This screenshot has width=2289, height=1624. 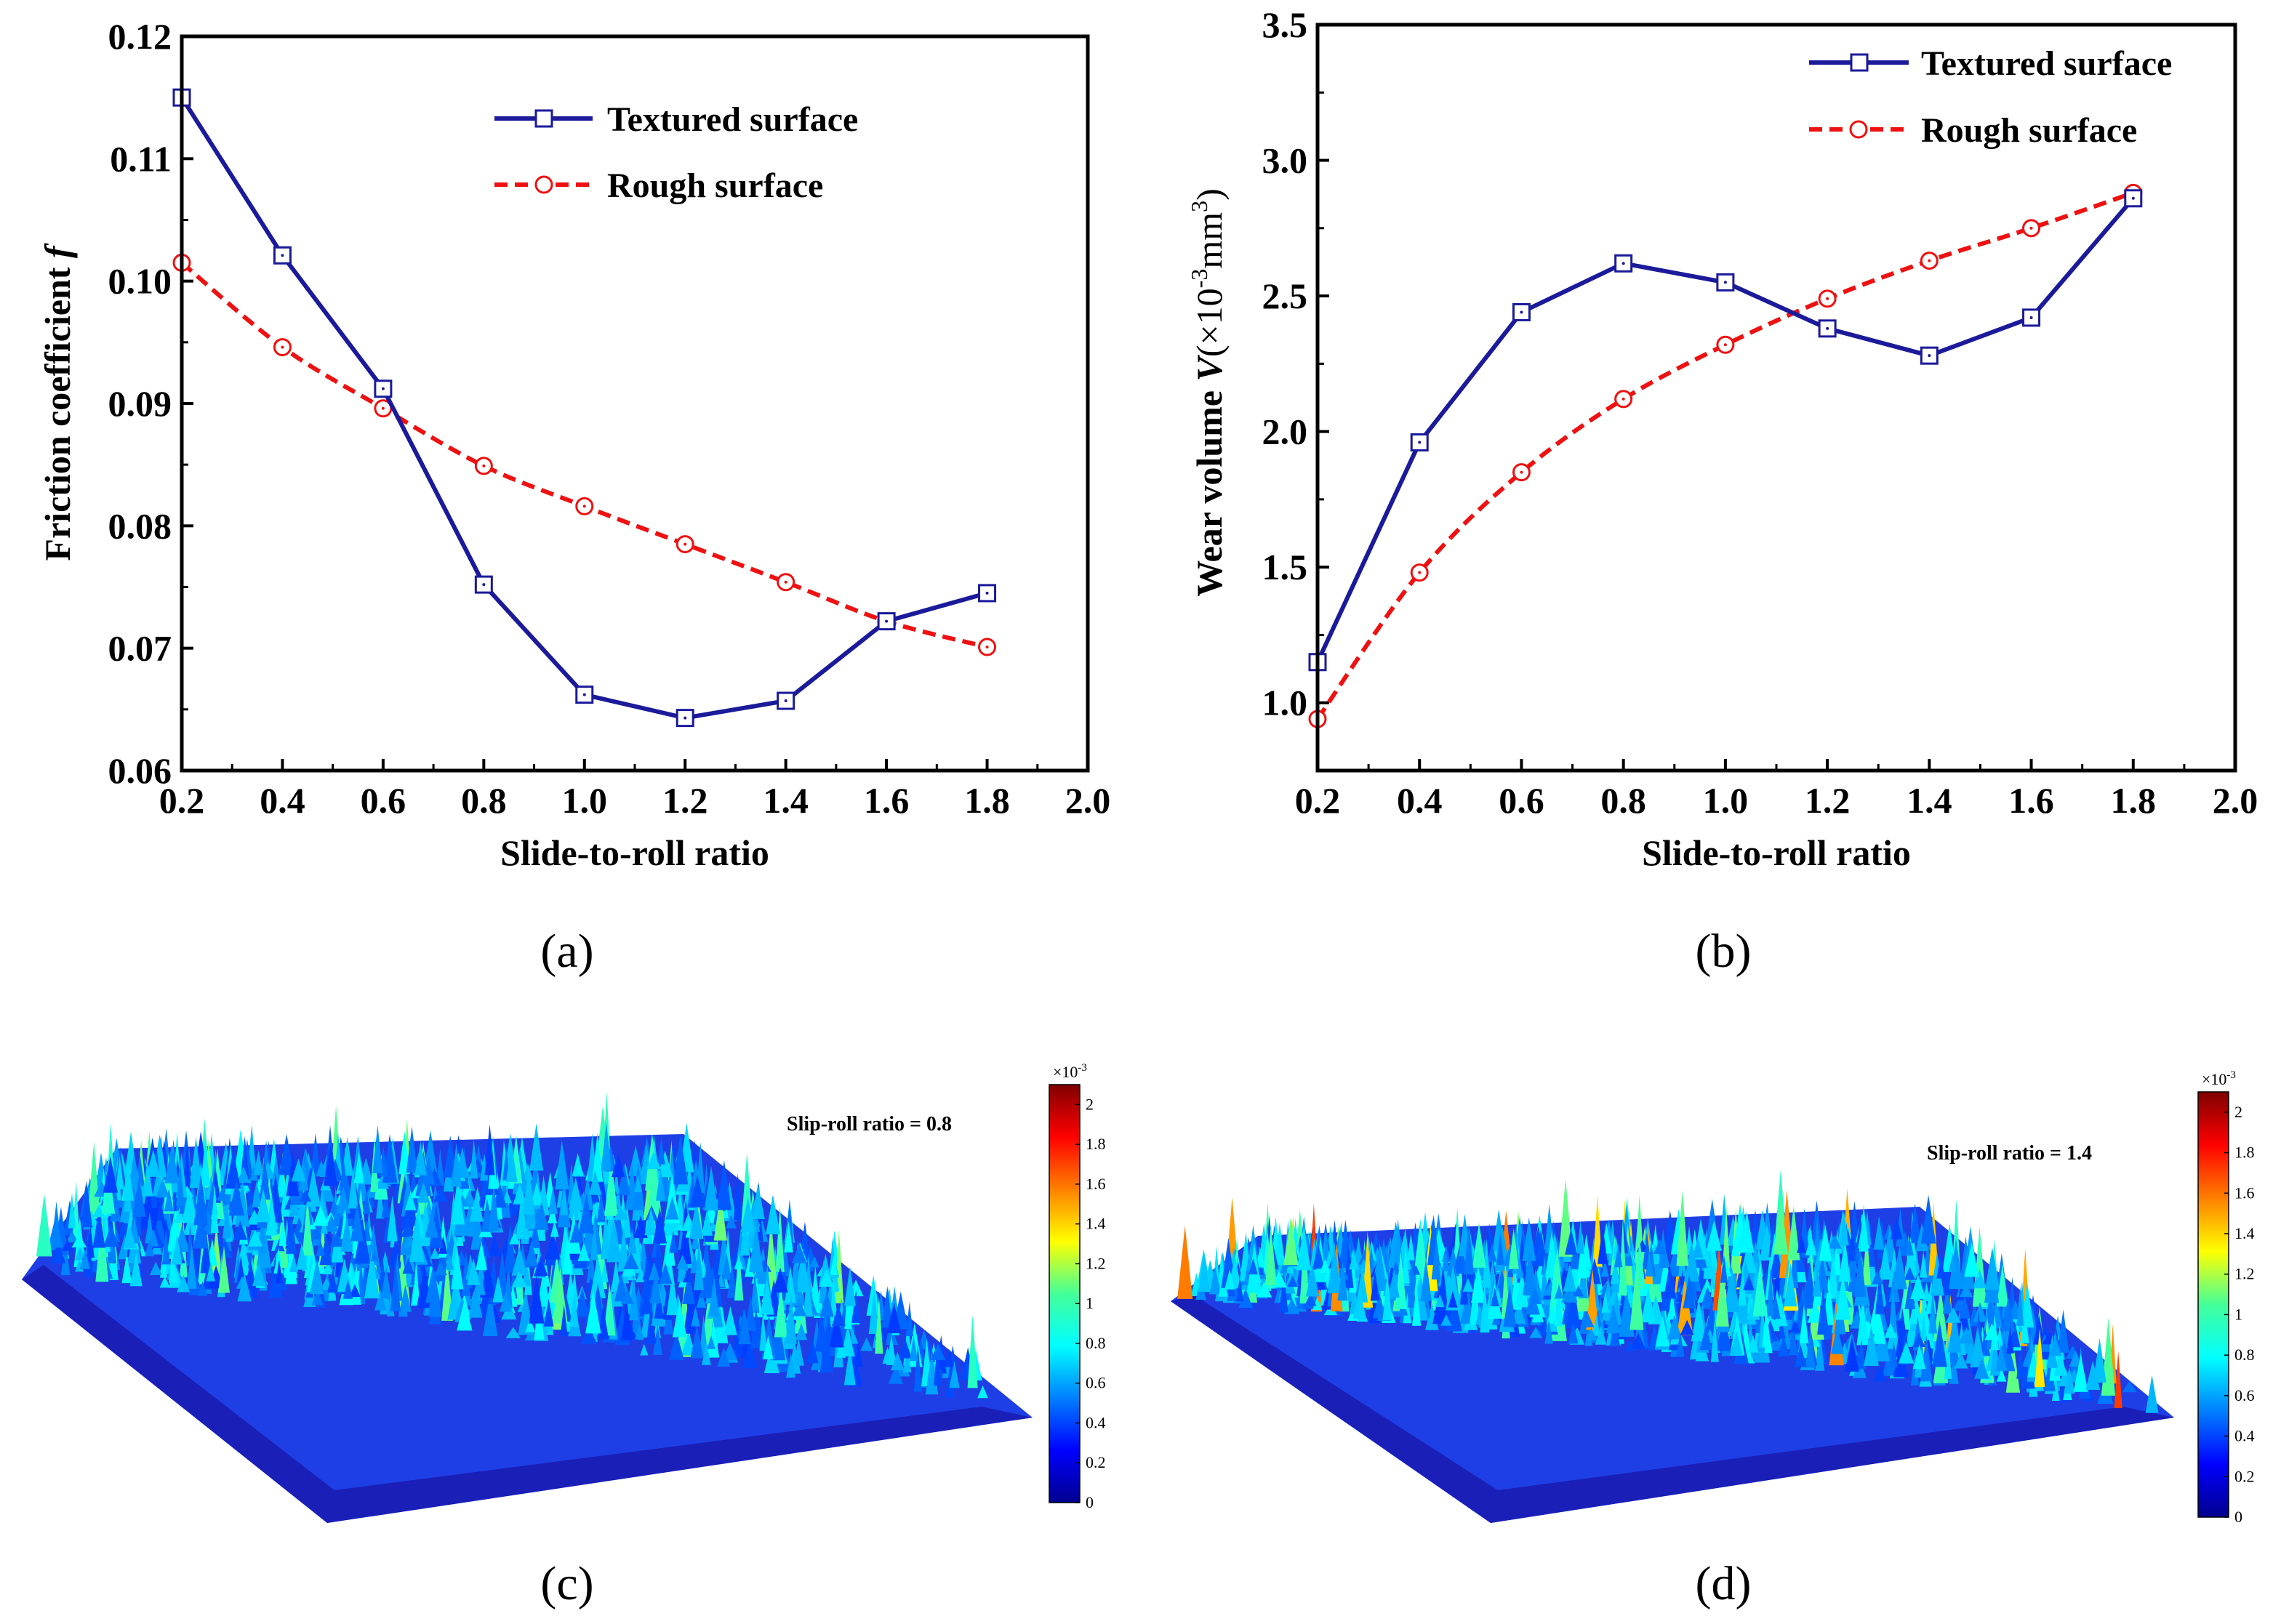 I want to click on colorbar-tick-label: 2, so click(x=2238, y=1112).